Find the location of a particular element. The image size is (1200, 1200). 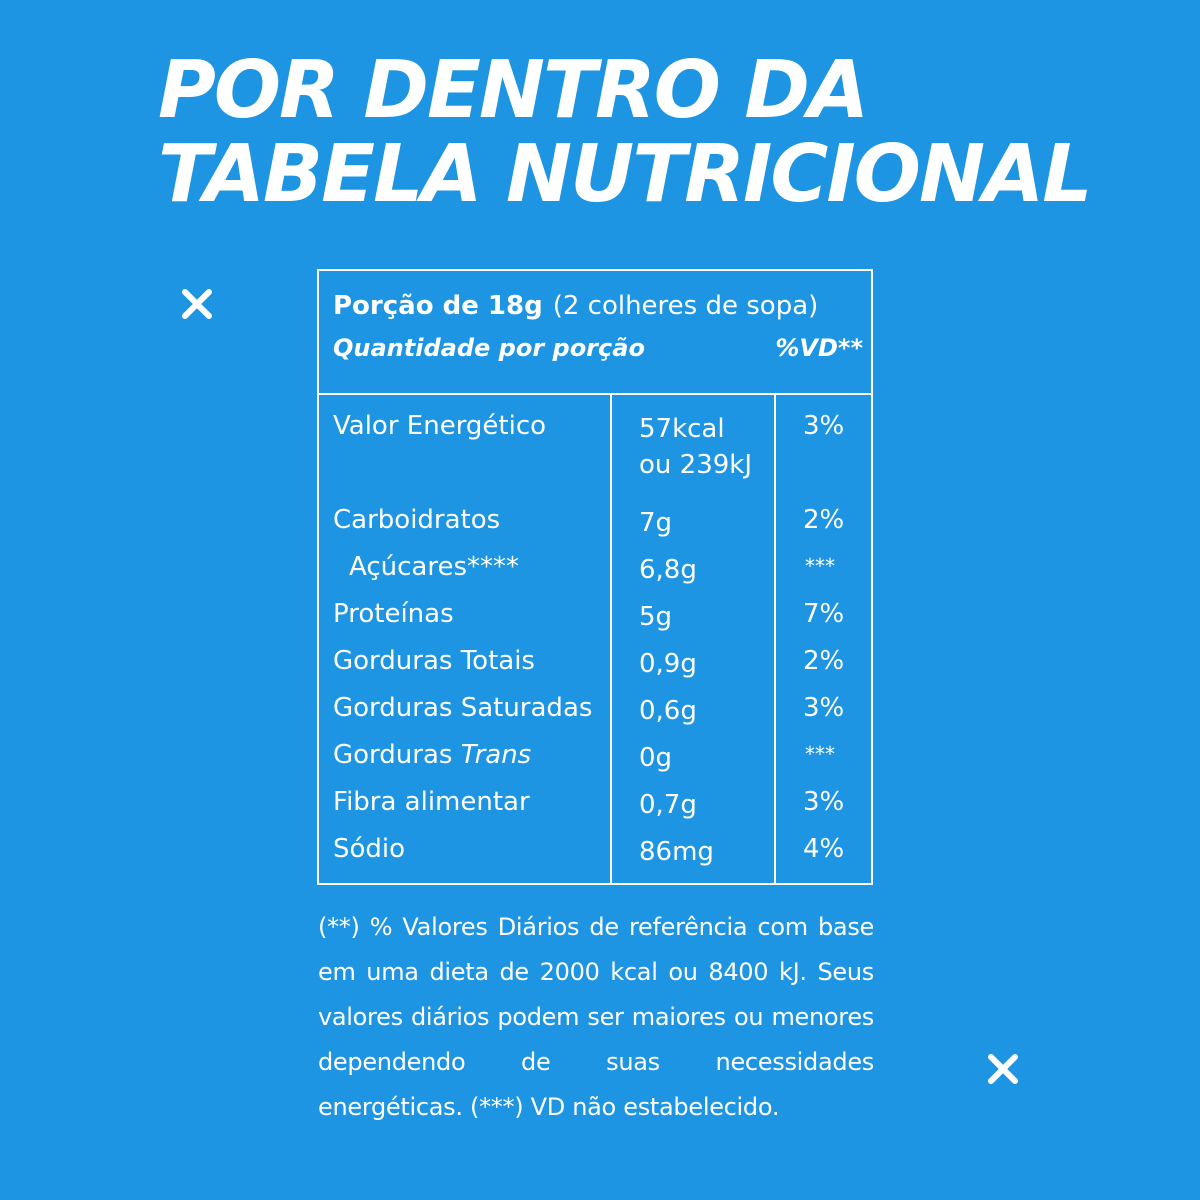

nutrient-name: Açúcares**** is located at coordinates (434, 567).